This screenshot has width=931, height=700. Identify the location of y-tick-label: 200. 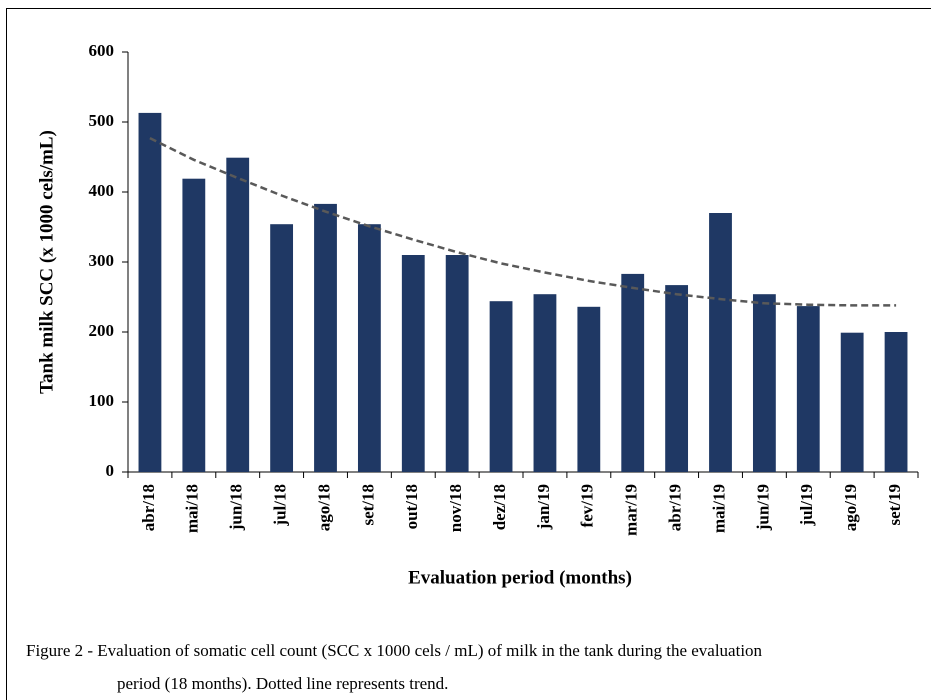
(102, 330).